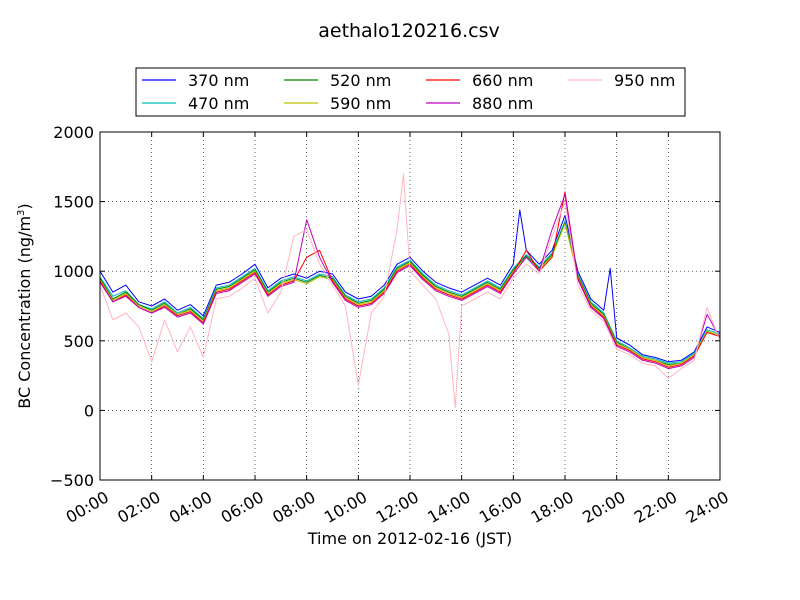  I want to click on y-axis-label-superscript: 3, so click(21, 213).